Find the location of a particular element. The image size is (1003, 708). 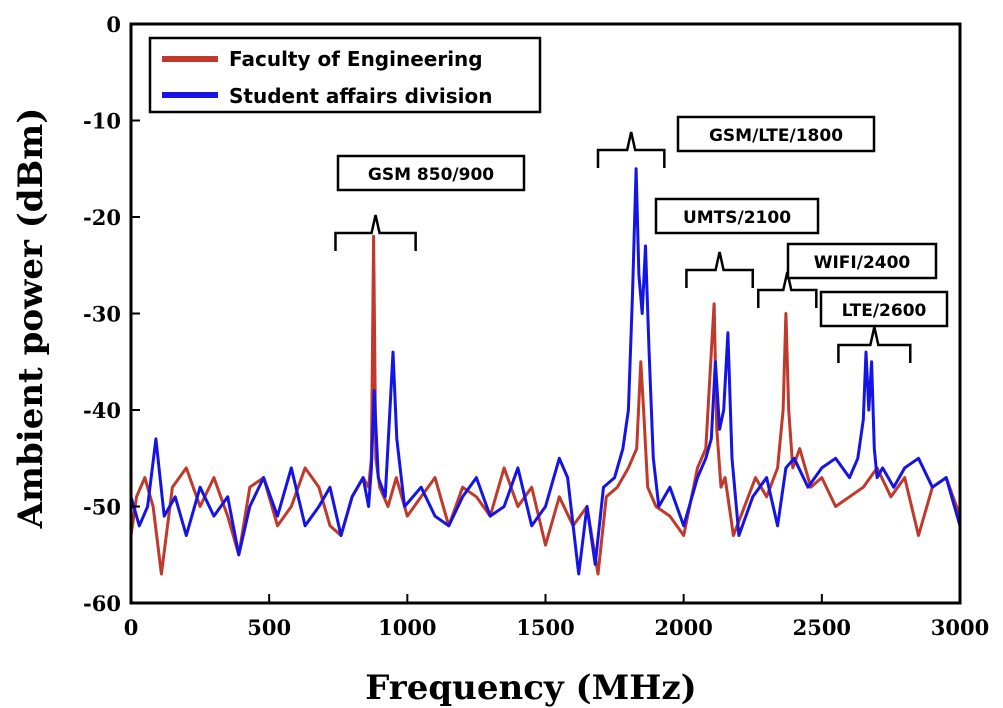

y-tick-label: -60 is located at coordinates (102, 603).